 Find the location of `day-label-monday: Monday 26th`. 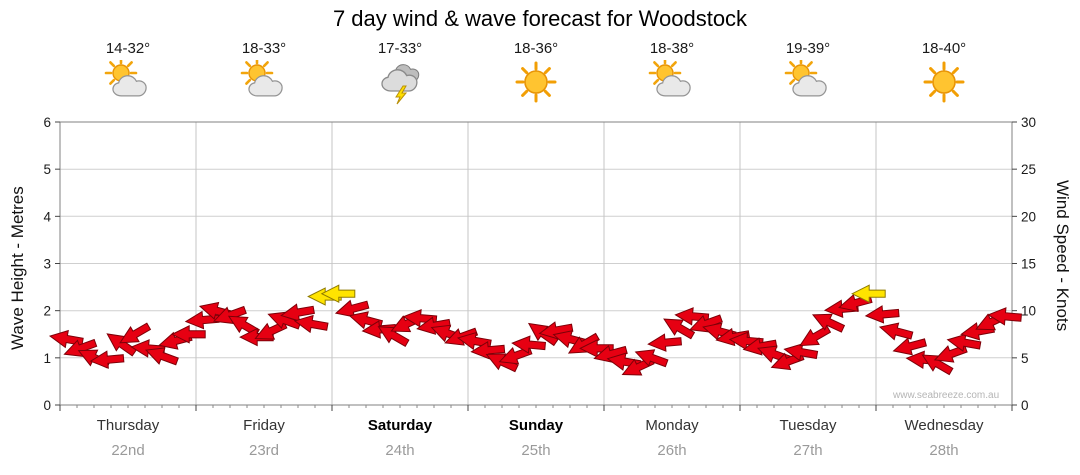

day-label-monday: Monday 26th is located at coordinates (672, 438).